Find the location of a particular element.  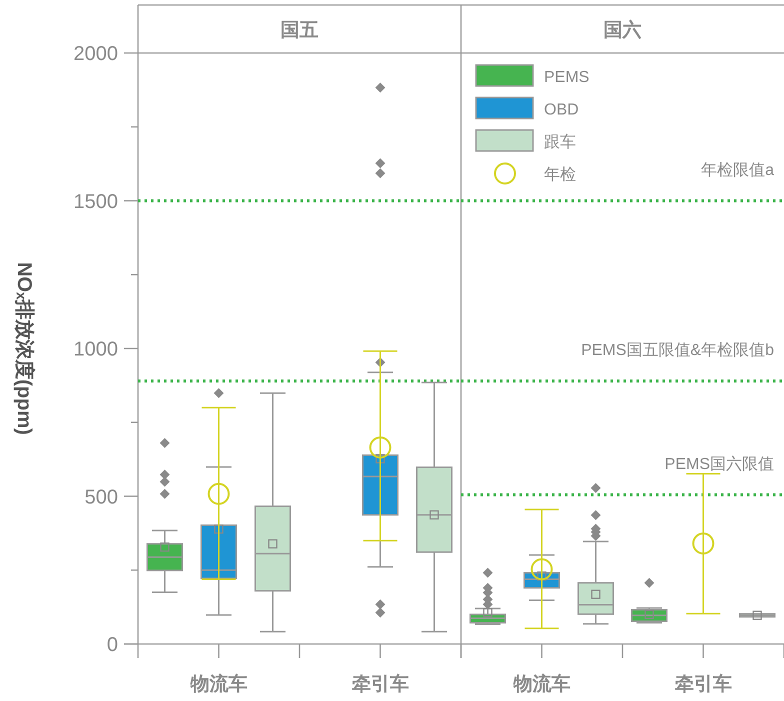

ref-line-label: PEMS国五限值&年检限值b is located at coordinates (677, 350).